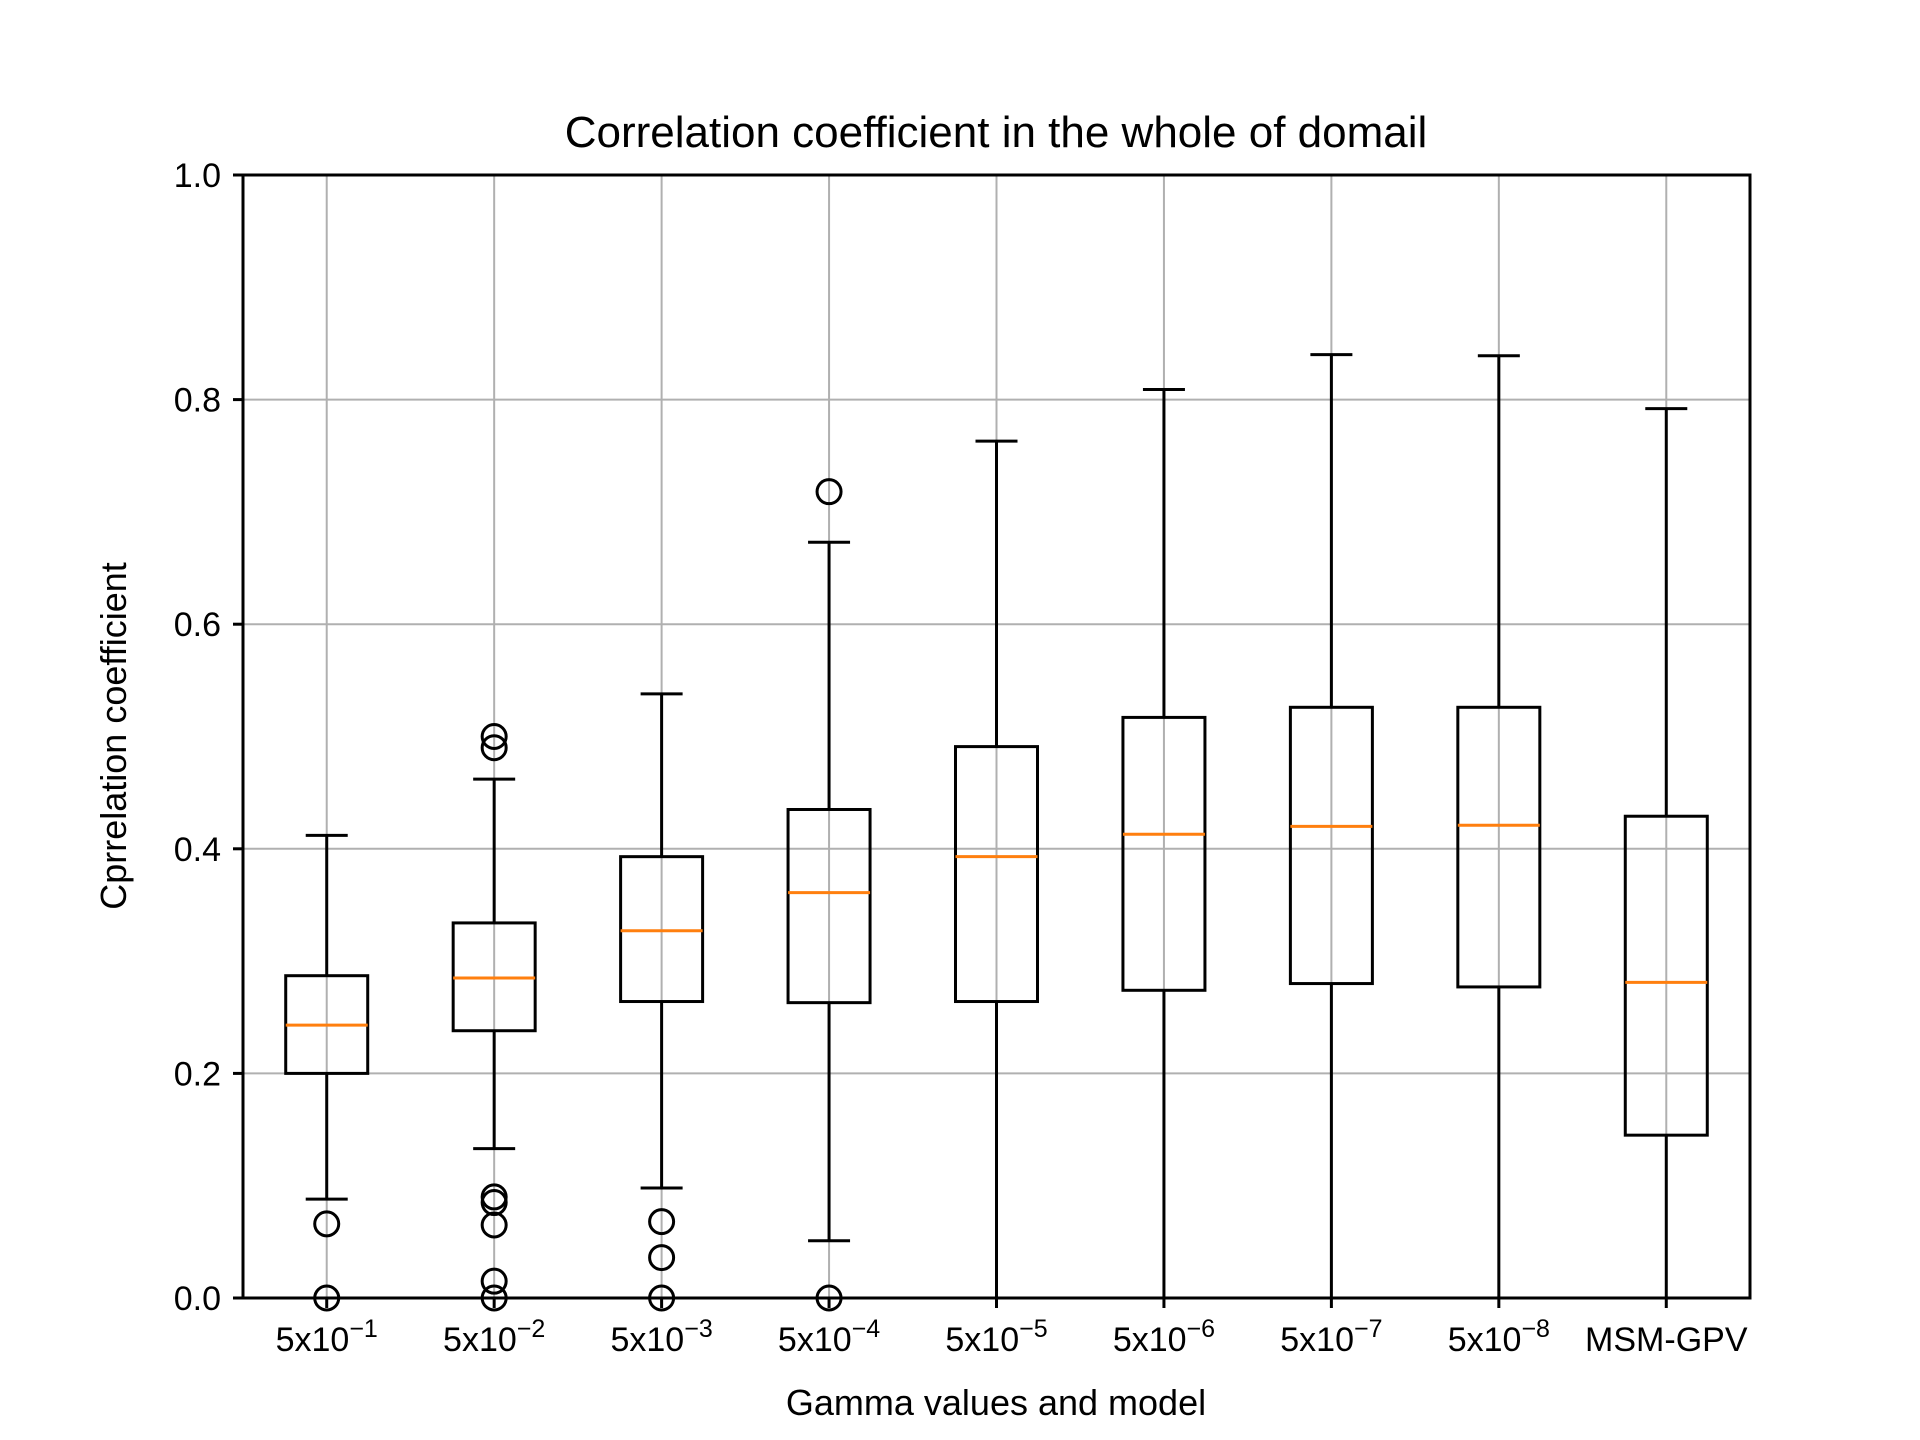  Describe the element at coordinates (197, 625) in the screenshot. I see `y-tick-label: 0.6` at that location.